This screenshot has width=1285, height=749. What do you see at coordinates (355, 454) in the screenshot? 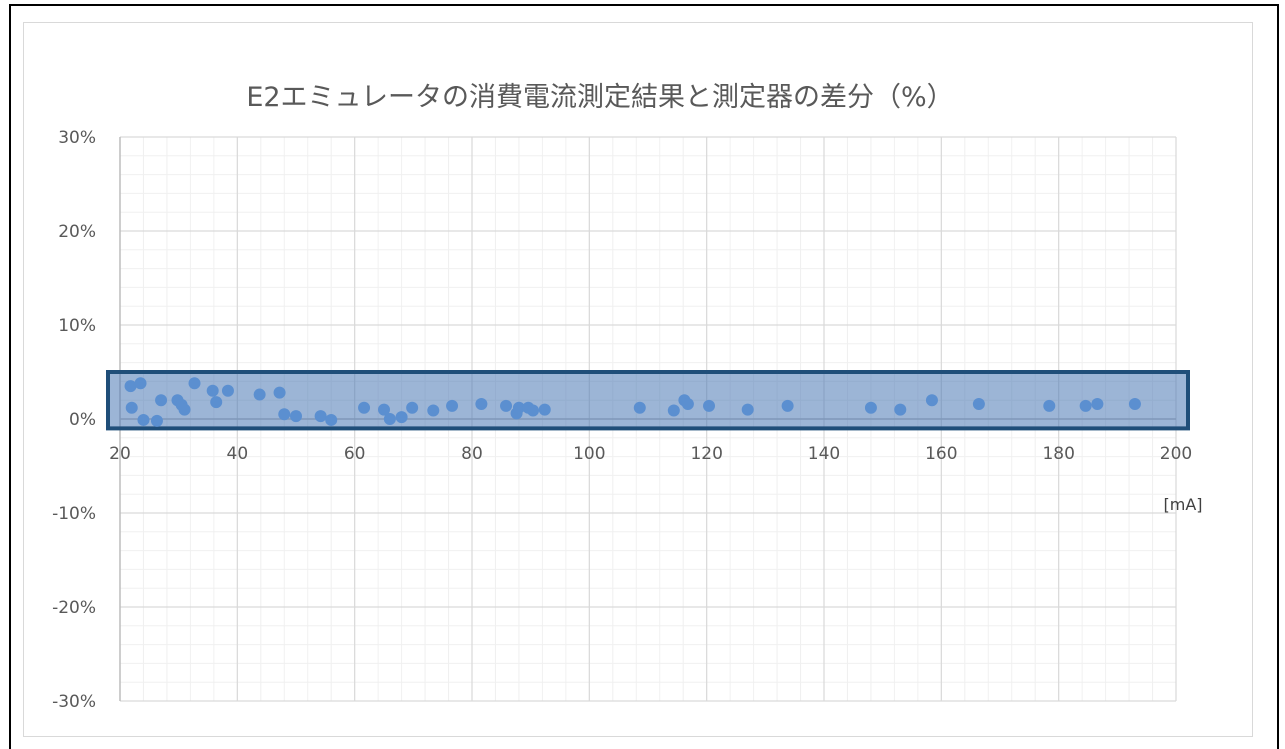
I see `x-tick-label: 60` at bounding box center [355, 454].